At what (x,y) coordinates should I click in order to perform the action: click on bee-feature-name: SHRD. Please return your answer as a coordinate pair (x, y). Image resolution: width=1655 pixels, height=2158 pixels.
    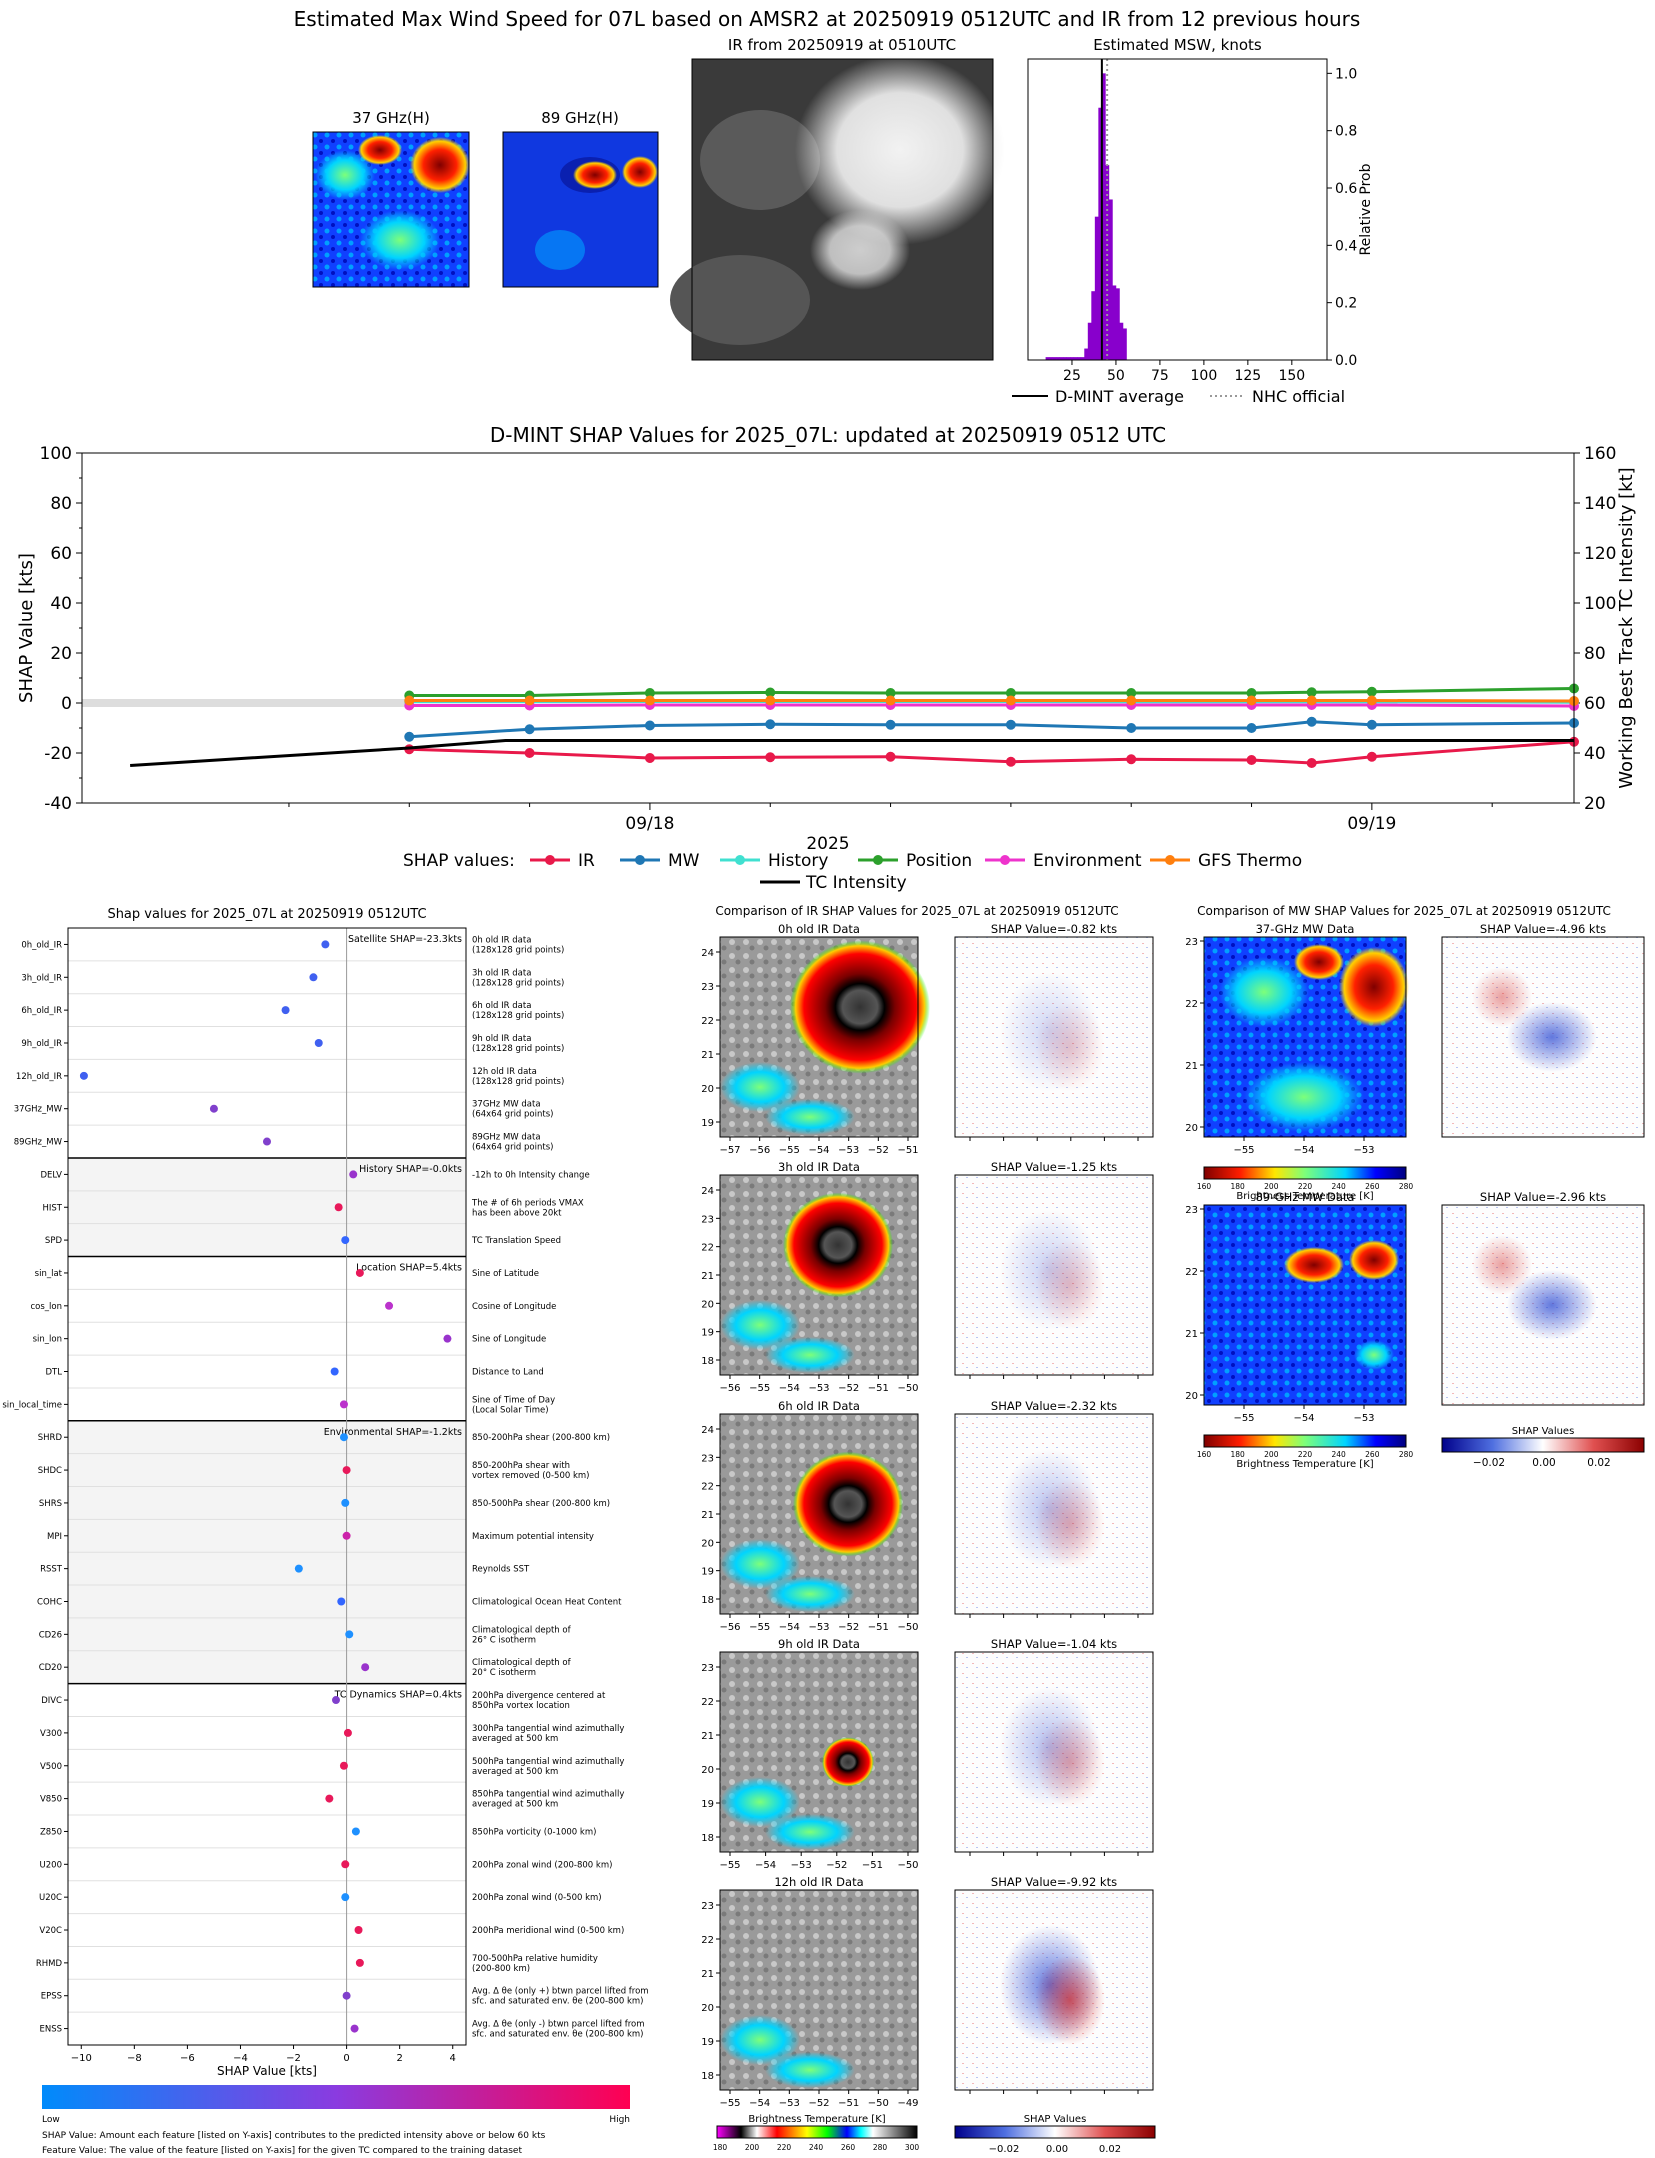
    Looking at the image, I should click on (50, 1438).